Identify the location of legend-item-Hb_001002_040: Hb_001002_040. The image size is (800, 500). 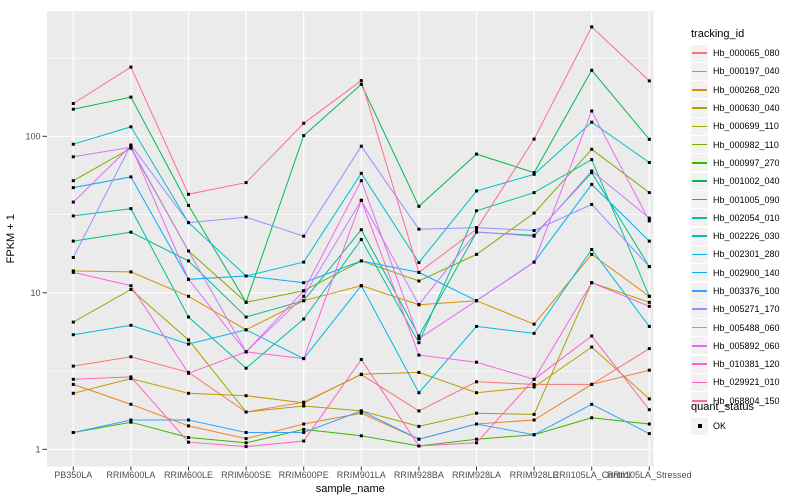
(745, 181).